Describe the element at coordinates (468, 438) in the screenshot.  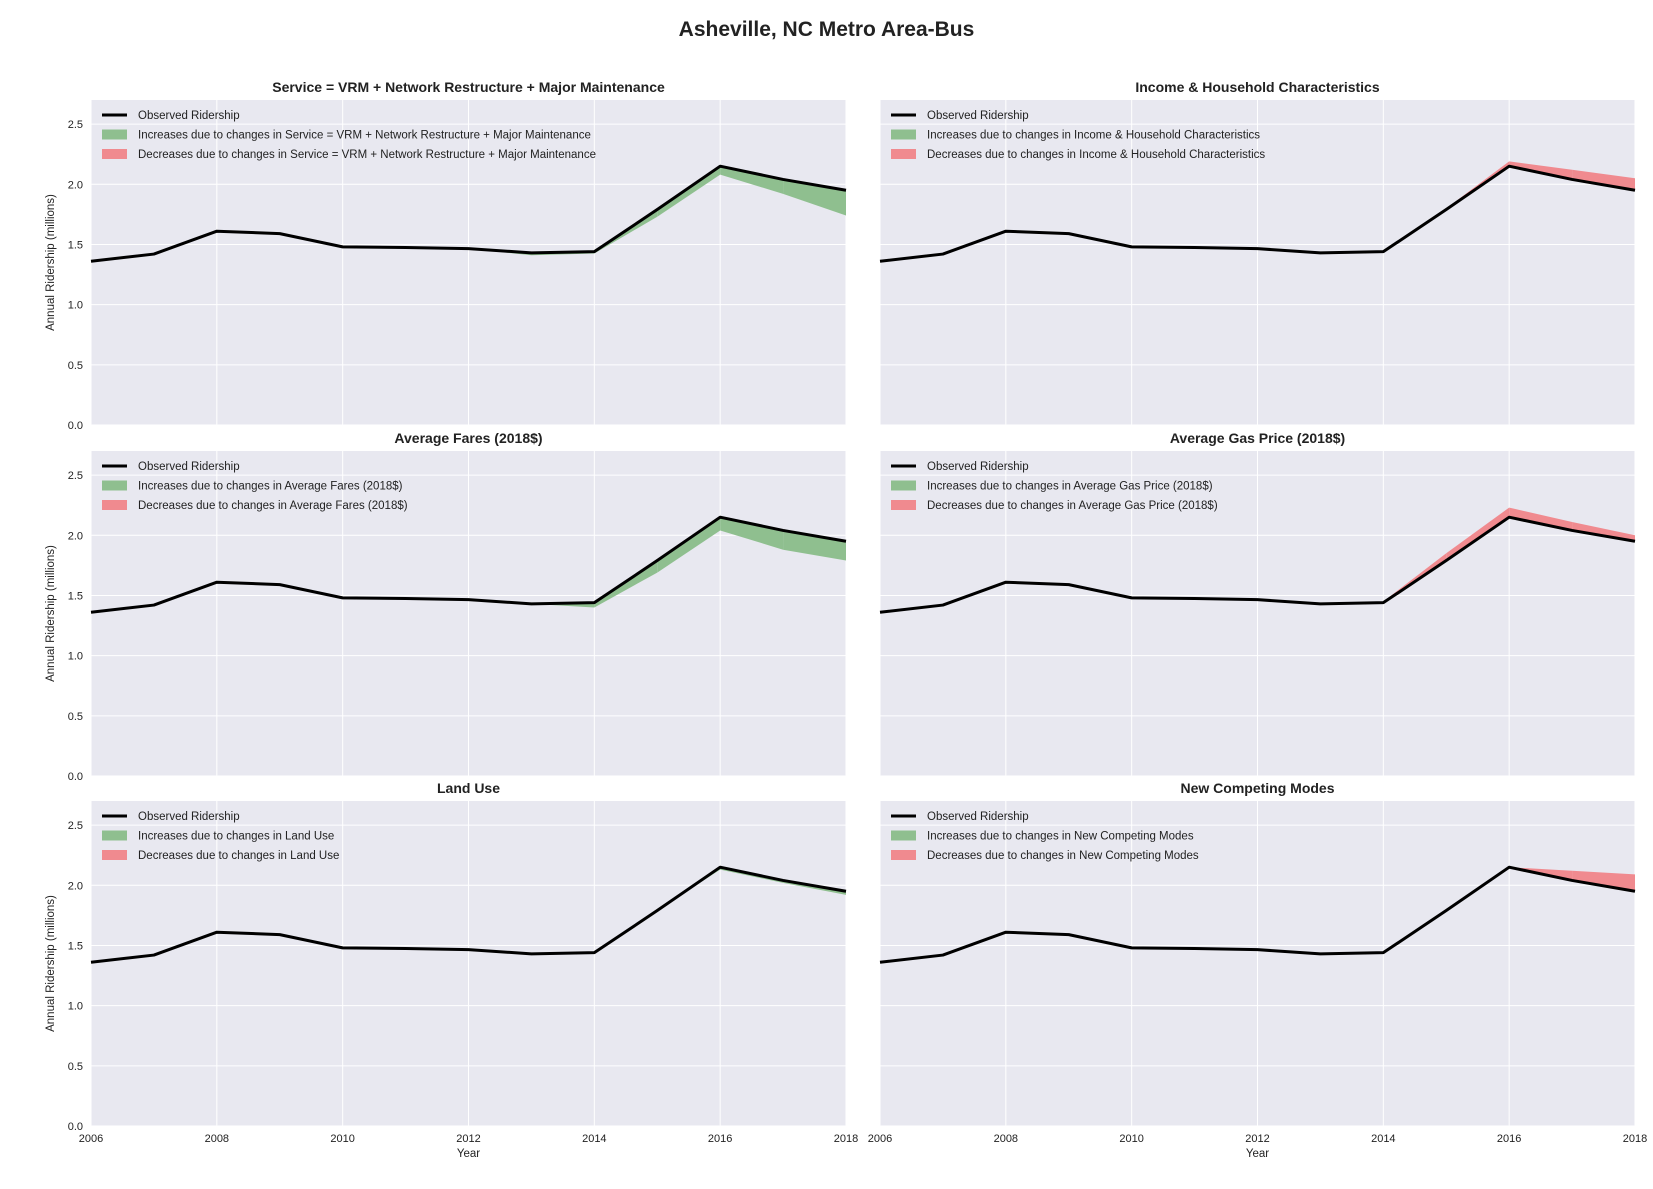
I see `panel-title: Average Fares (2018$)` at that location.